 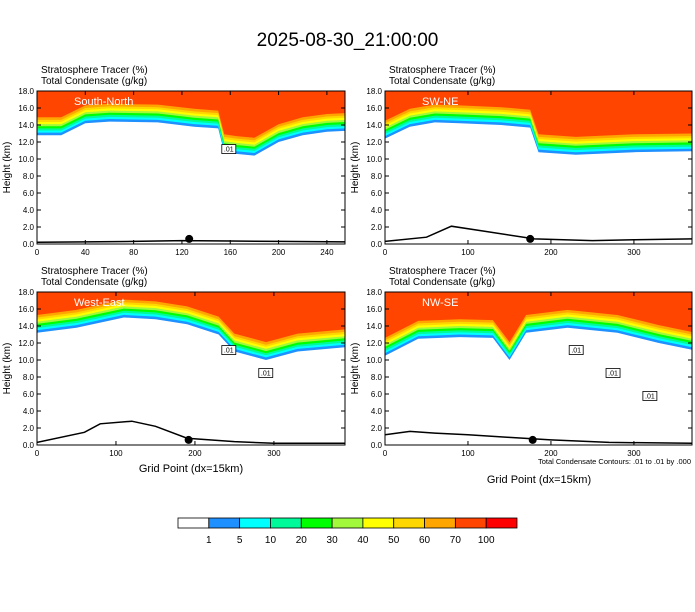 What do you see at coordinates (191, 432) in the screenshot?
I see `terrain-line` at bounding box center [191, 432].